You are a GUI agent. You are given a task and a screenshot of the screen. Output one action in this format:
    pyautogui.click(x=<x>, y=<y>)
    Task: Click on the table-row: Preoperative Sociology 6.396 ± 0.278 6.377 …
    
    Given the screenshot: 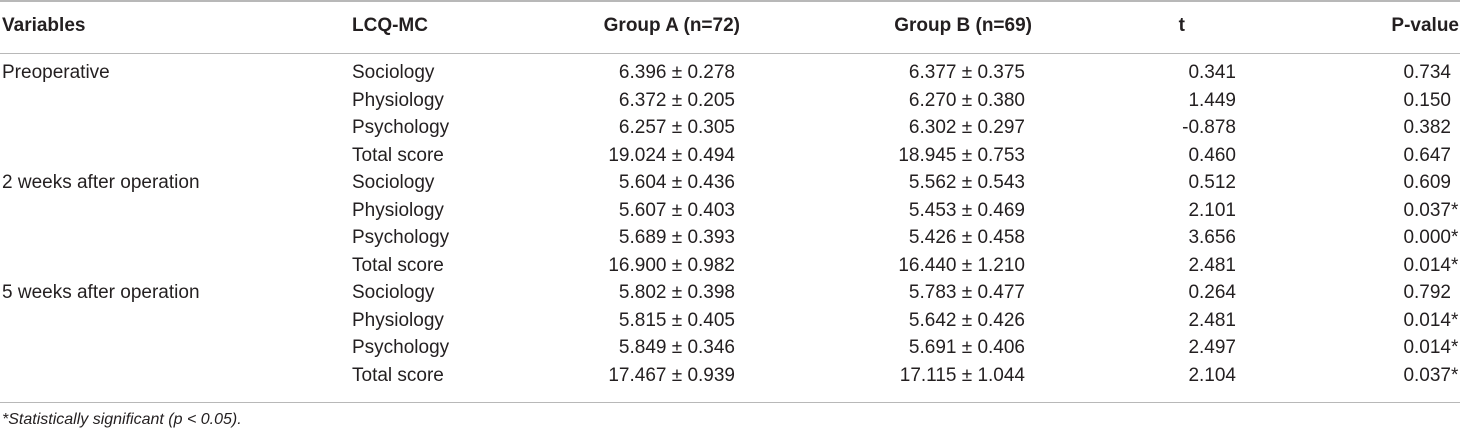 What is the action you would take?
    pyautogui.click(x=730, y=75)
    